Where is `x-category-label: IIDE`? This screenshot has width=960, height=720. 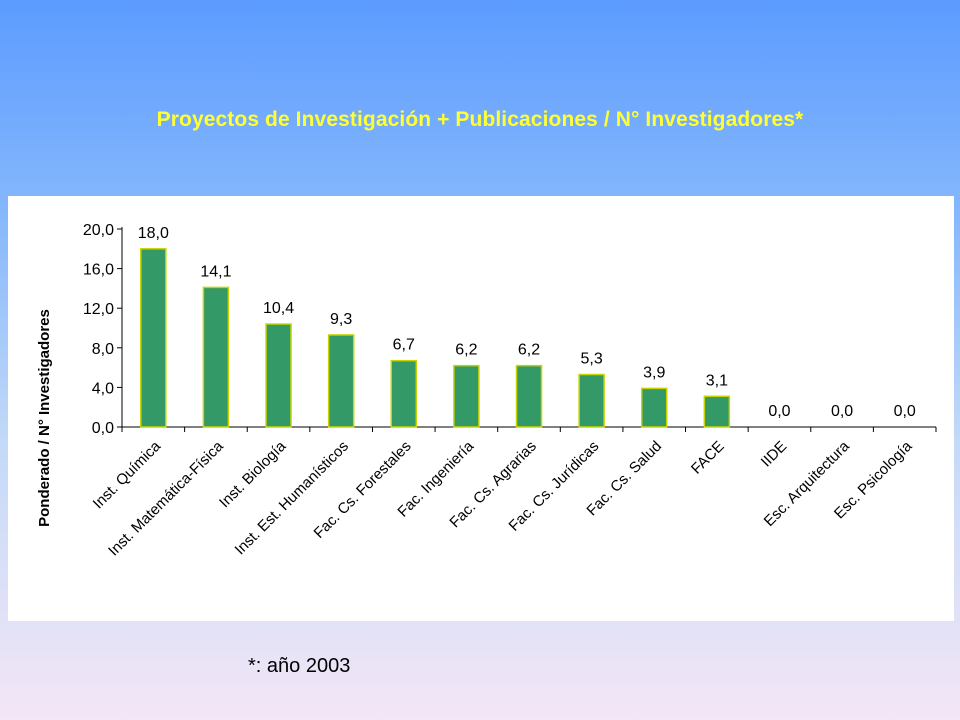 x-category-label: IIDE is located at coordinates (774, 454).